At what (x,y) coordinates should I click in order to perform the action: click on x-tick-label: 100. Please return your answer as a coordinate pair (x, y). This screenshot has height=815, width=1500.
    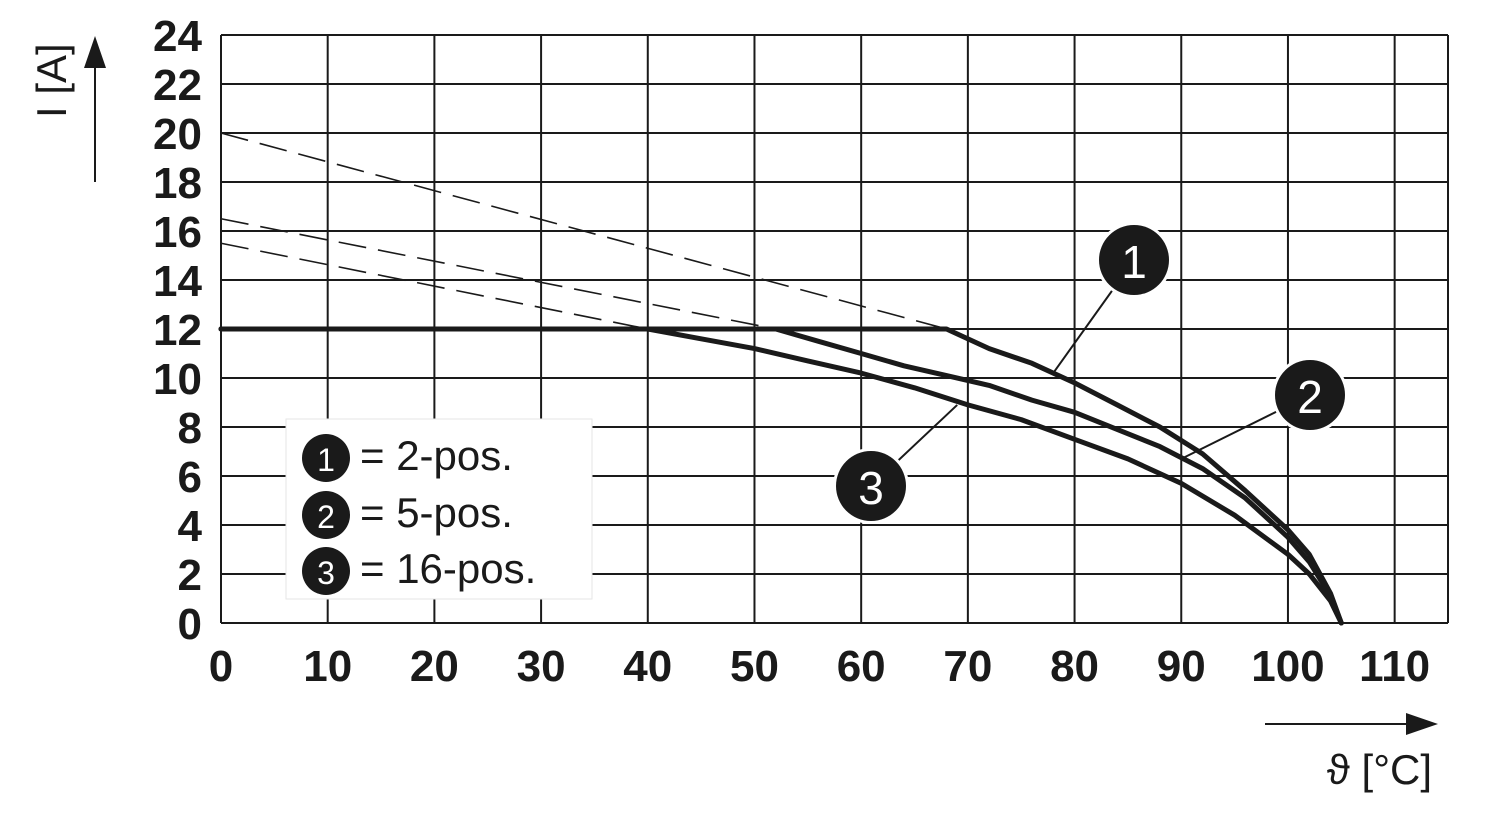
    Looking at the image, I should click on (1287, 666).